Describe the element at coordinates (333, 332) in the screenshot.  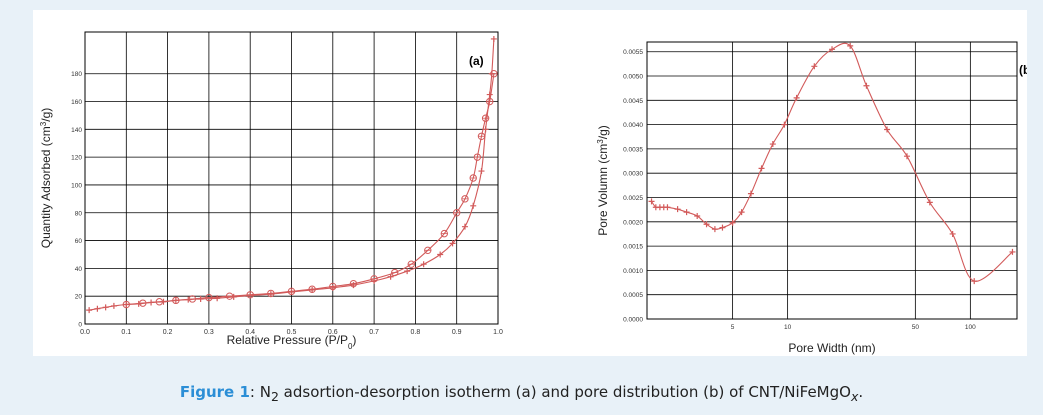
I see `x-tick-label: 0.6` at that location.